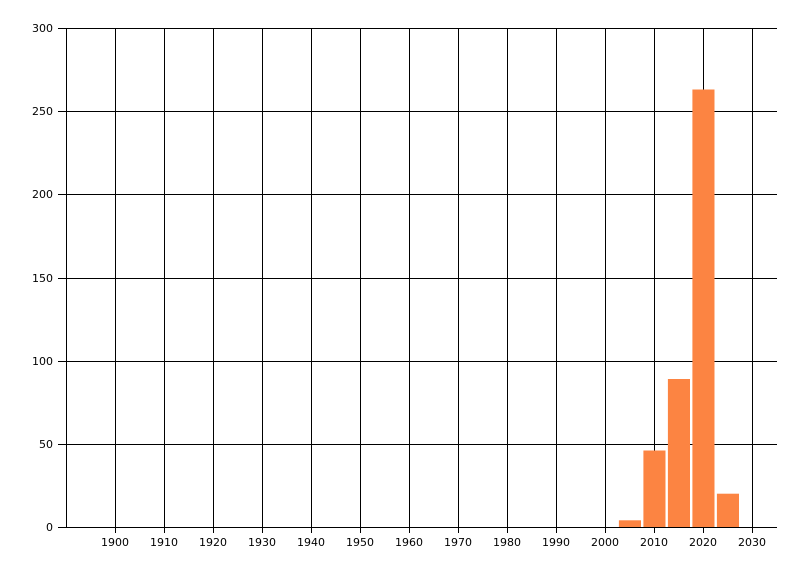 This screenshot has width=800, height=576. Describe the element at coordinates (654, 542) in the screenshot. I see `x-tick-label: 2010` at that location.